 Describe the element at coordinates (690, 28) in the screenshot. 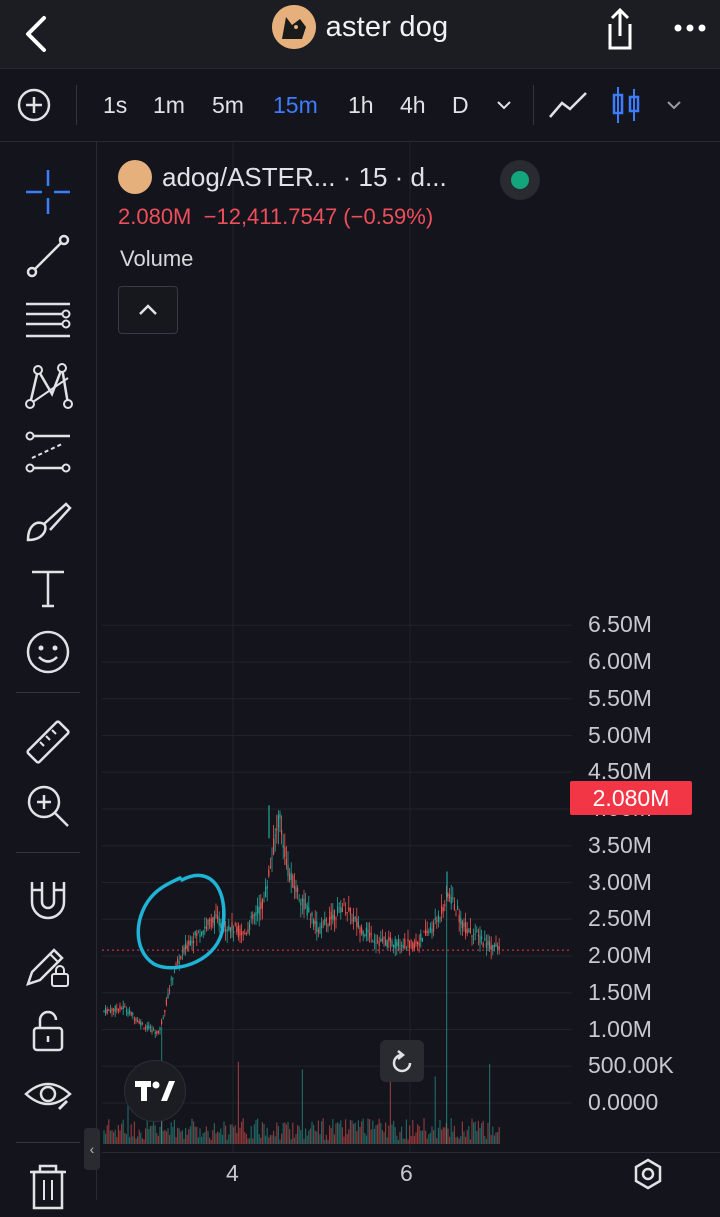

I see `more-button` at that location.